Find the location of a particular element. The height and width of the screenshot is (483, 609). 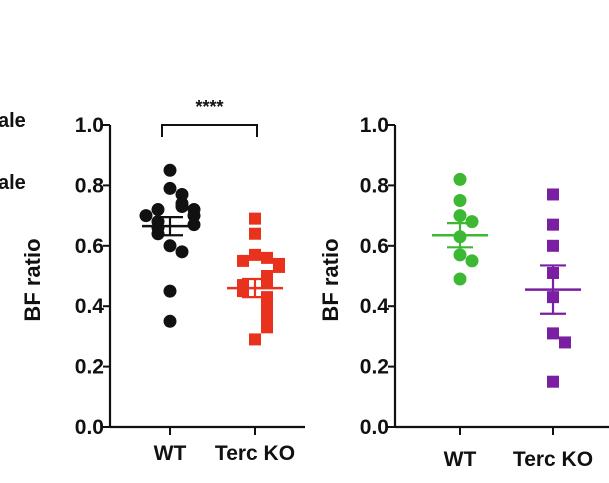

cropped-label-top: ale is located at coordinates (13, 121).